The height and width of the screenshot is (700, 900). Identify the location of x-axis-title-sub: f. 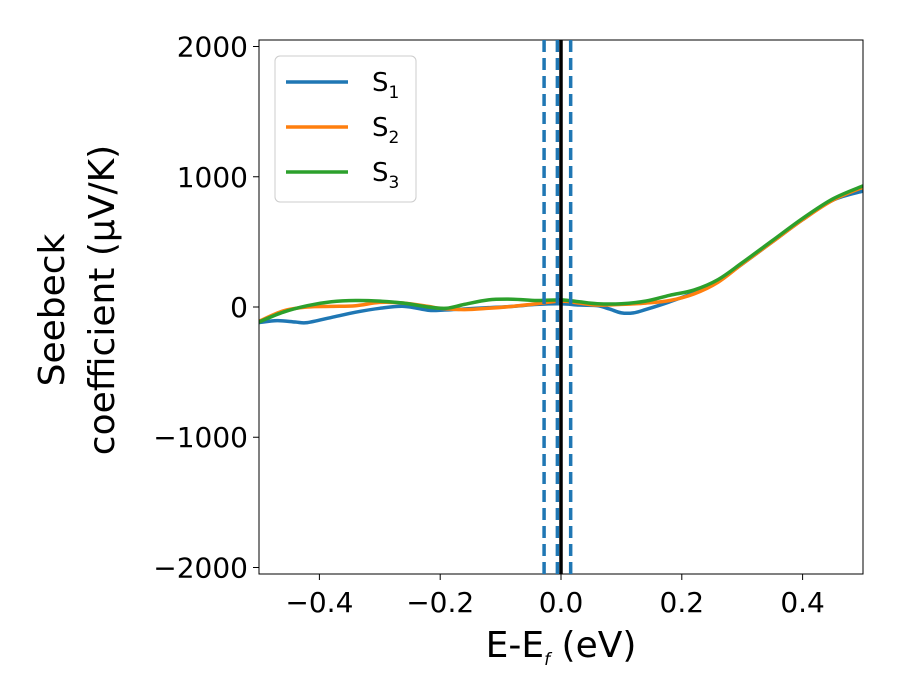
(548, 660).